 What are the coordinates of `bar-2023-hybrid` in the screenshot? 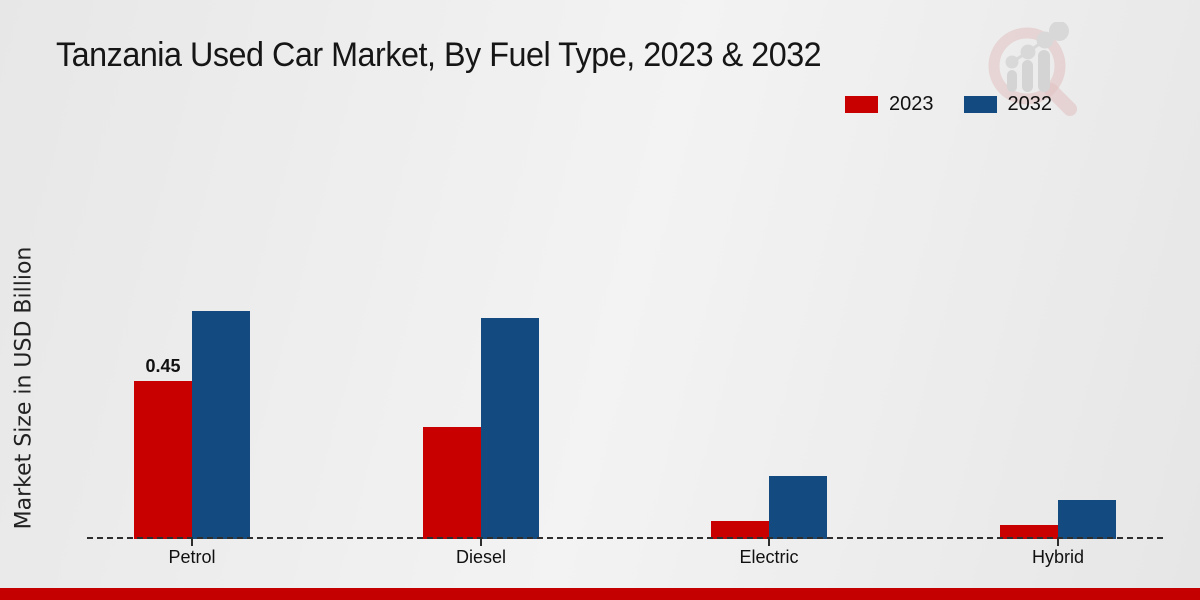 It's located at (1029, 532).